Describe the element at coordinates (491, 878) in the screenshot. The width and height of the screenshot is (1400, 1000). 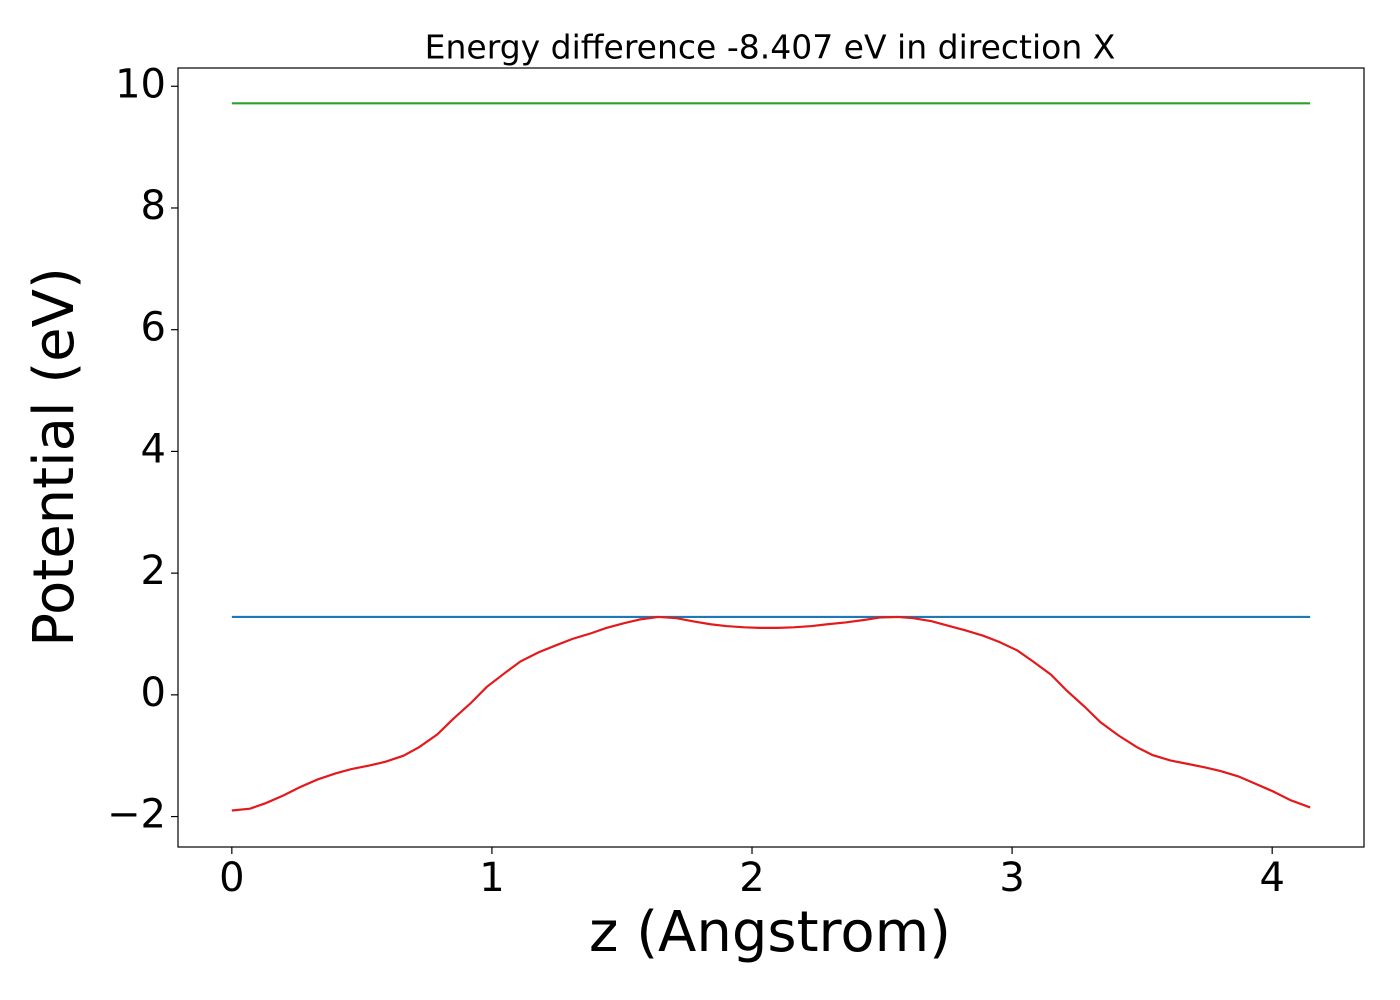
I see `x-tick-label: 1` at that location.